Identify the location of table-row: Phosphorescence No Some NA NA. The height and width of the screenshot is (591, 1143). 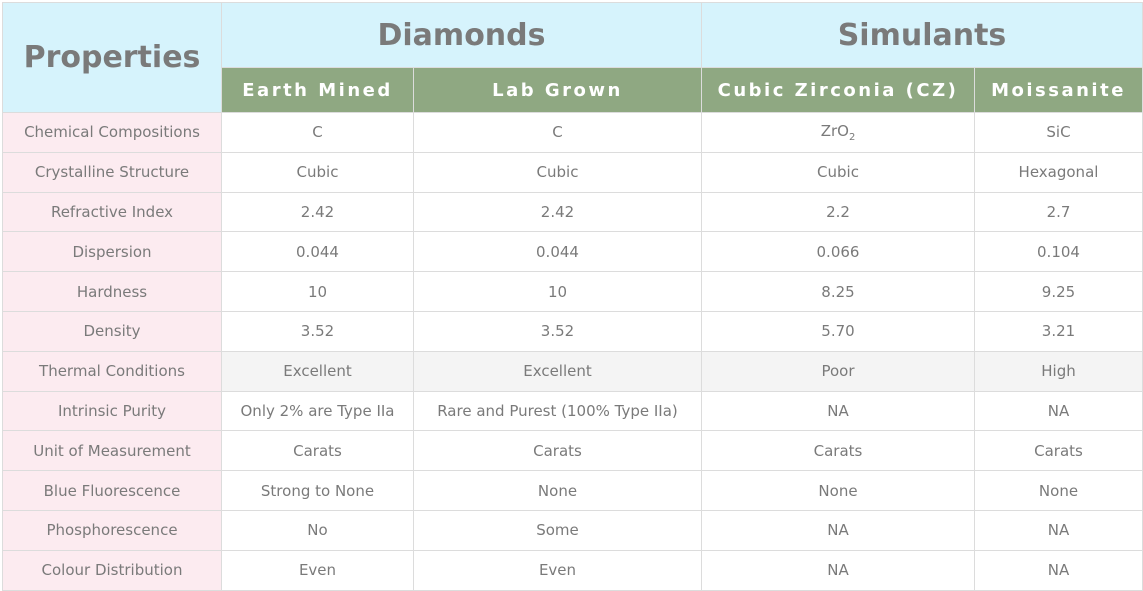
(572, 530).